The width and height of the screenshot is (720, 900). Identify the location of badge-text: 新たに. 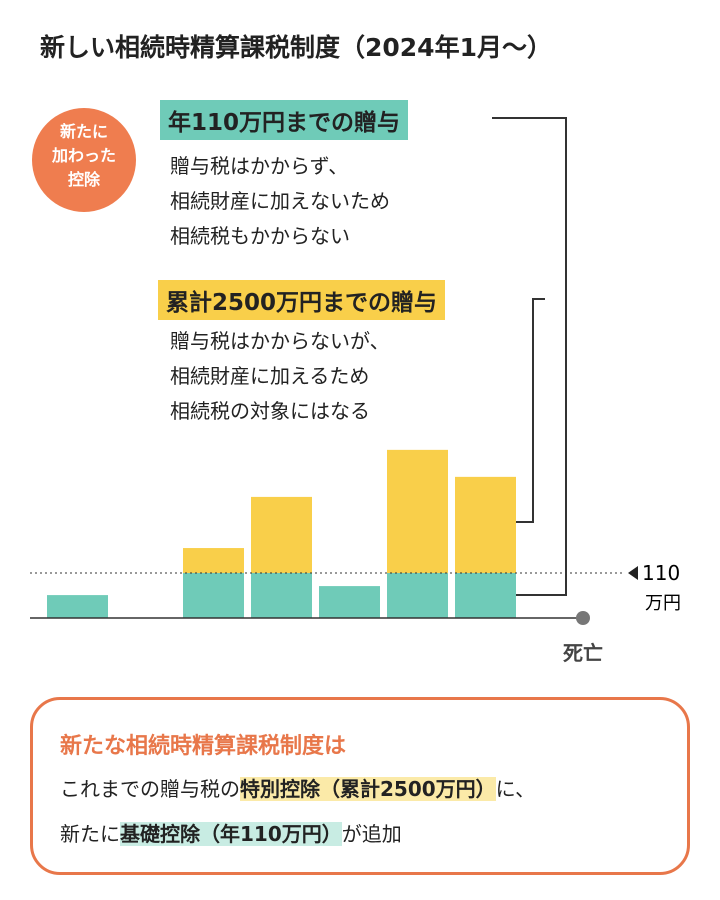
(83, 131).